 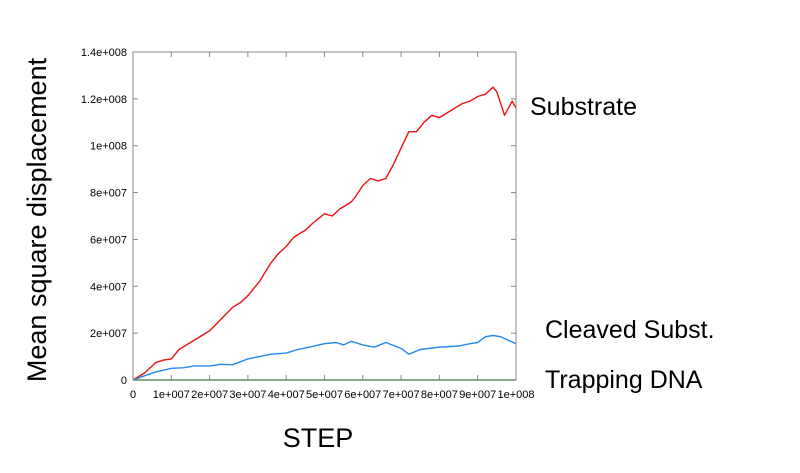 What do you see at coordinates (401, 395) in the screenshot?
I see `x-tick-label: 7e+007` at bounding box center [401, 395].